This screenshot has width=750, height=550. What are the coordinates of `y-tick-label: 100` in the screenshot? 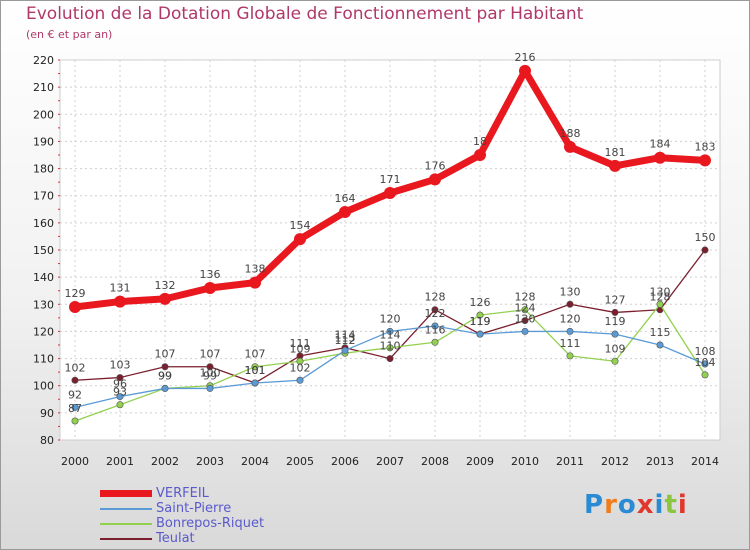 It's located at (43, 386).